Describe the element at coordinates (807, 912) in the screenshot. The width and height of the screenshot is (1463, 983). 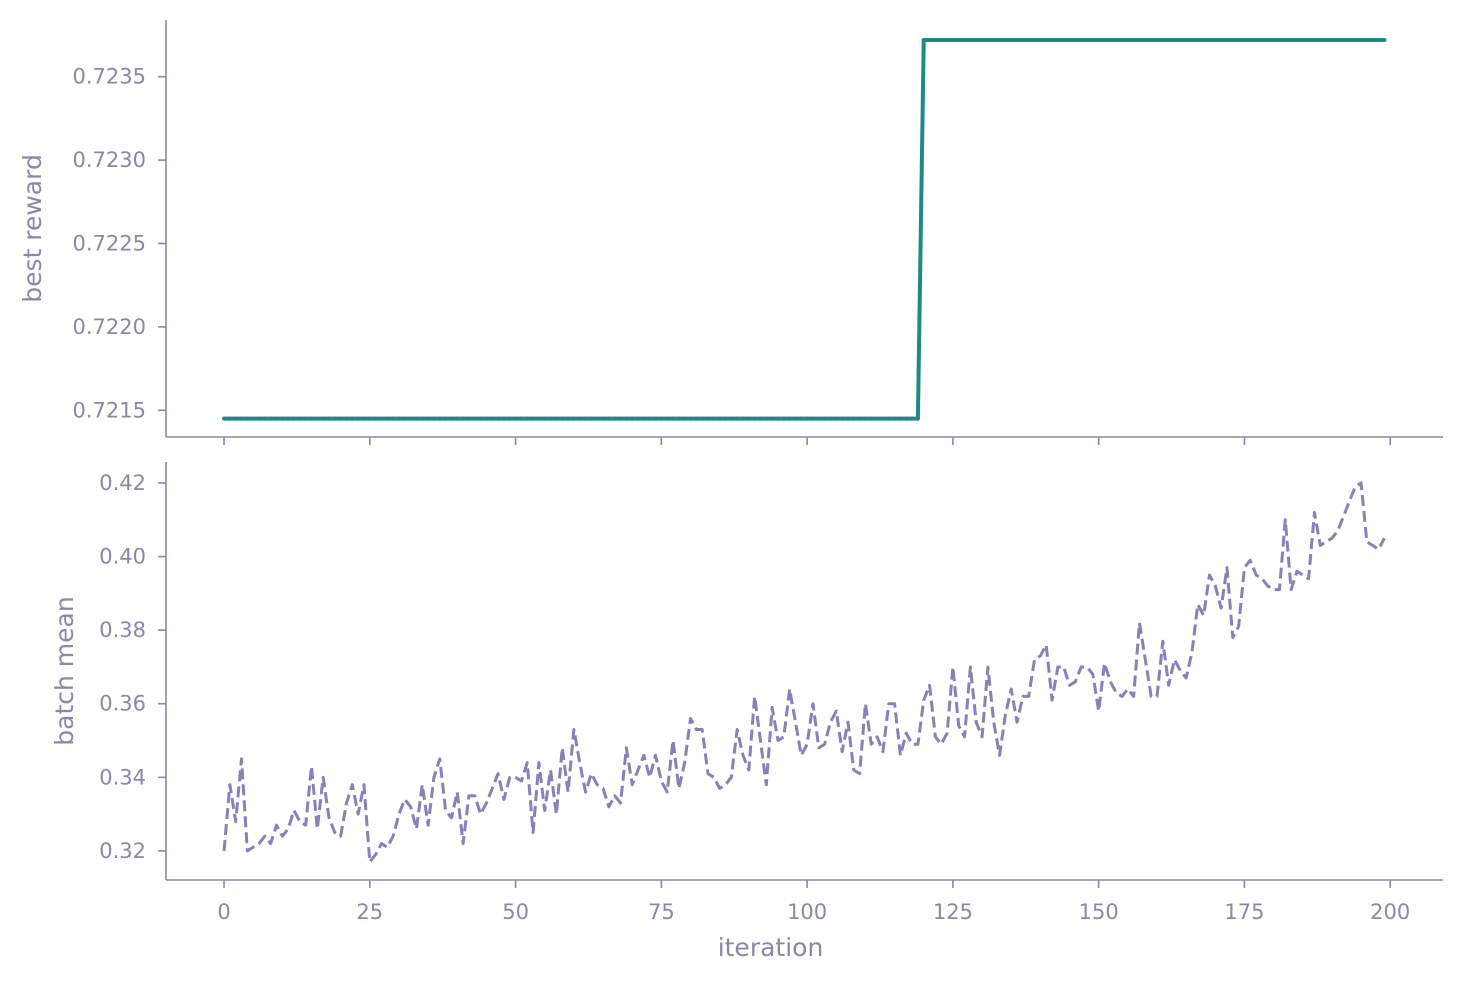
I see `x-tick-label: 100` at that location.